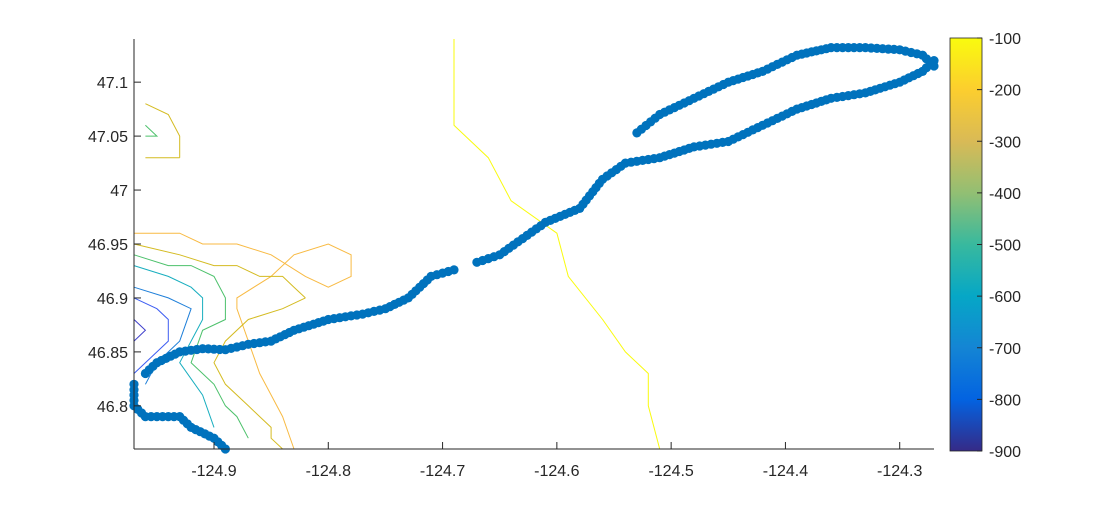 The height and width of the screenshot is (506, 1120). I want to click on x-tick-label: -124.3, so click(899, 471).